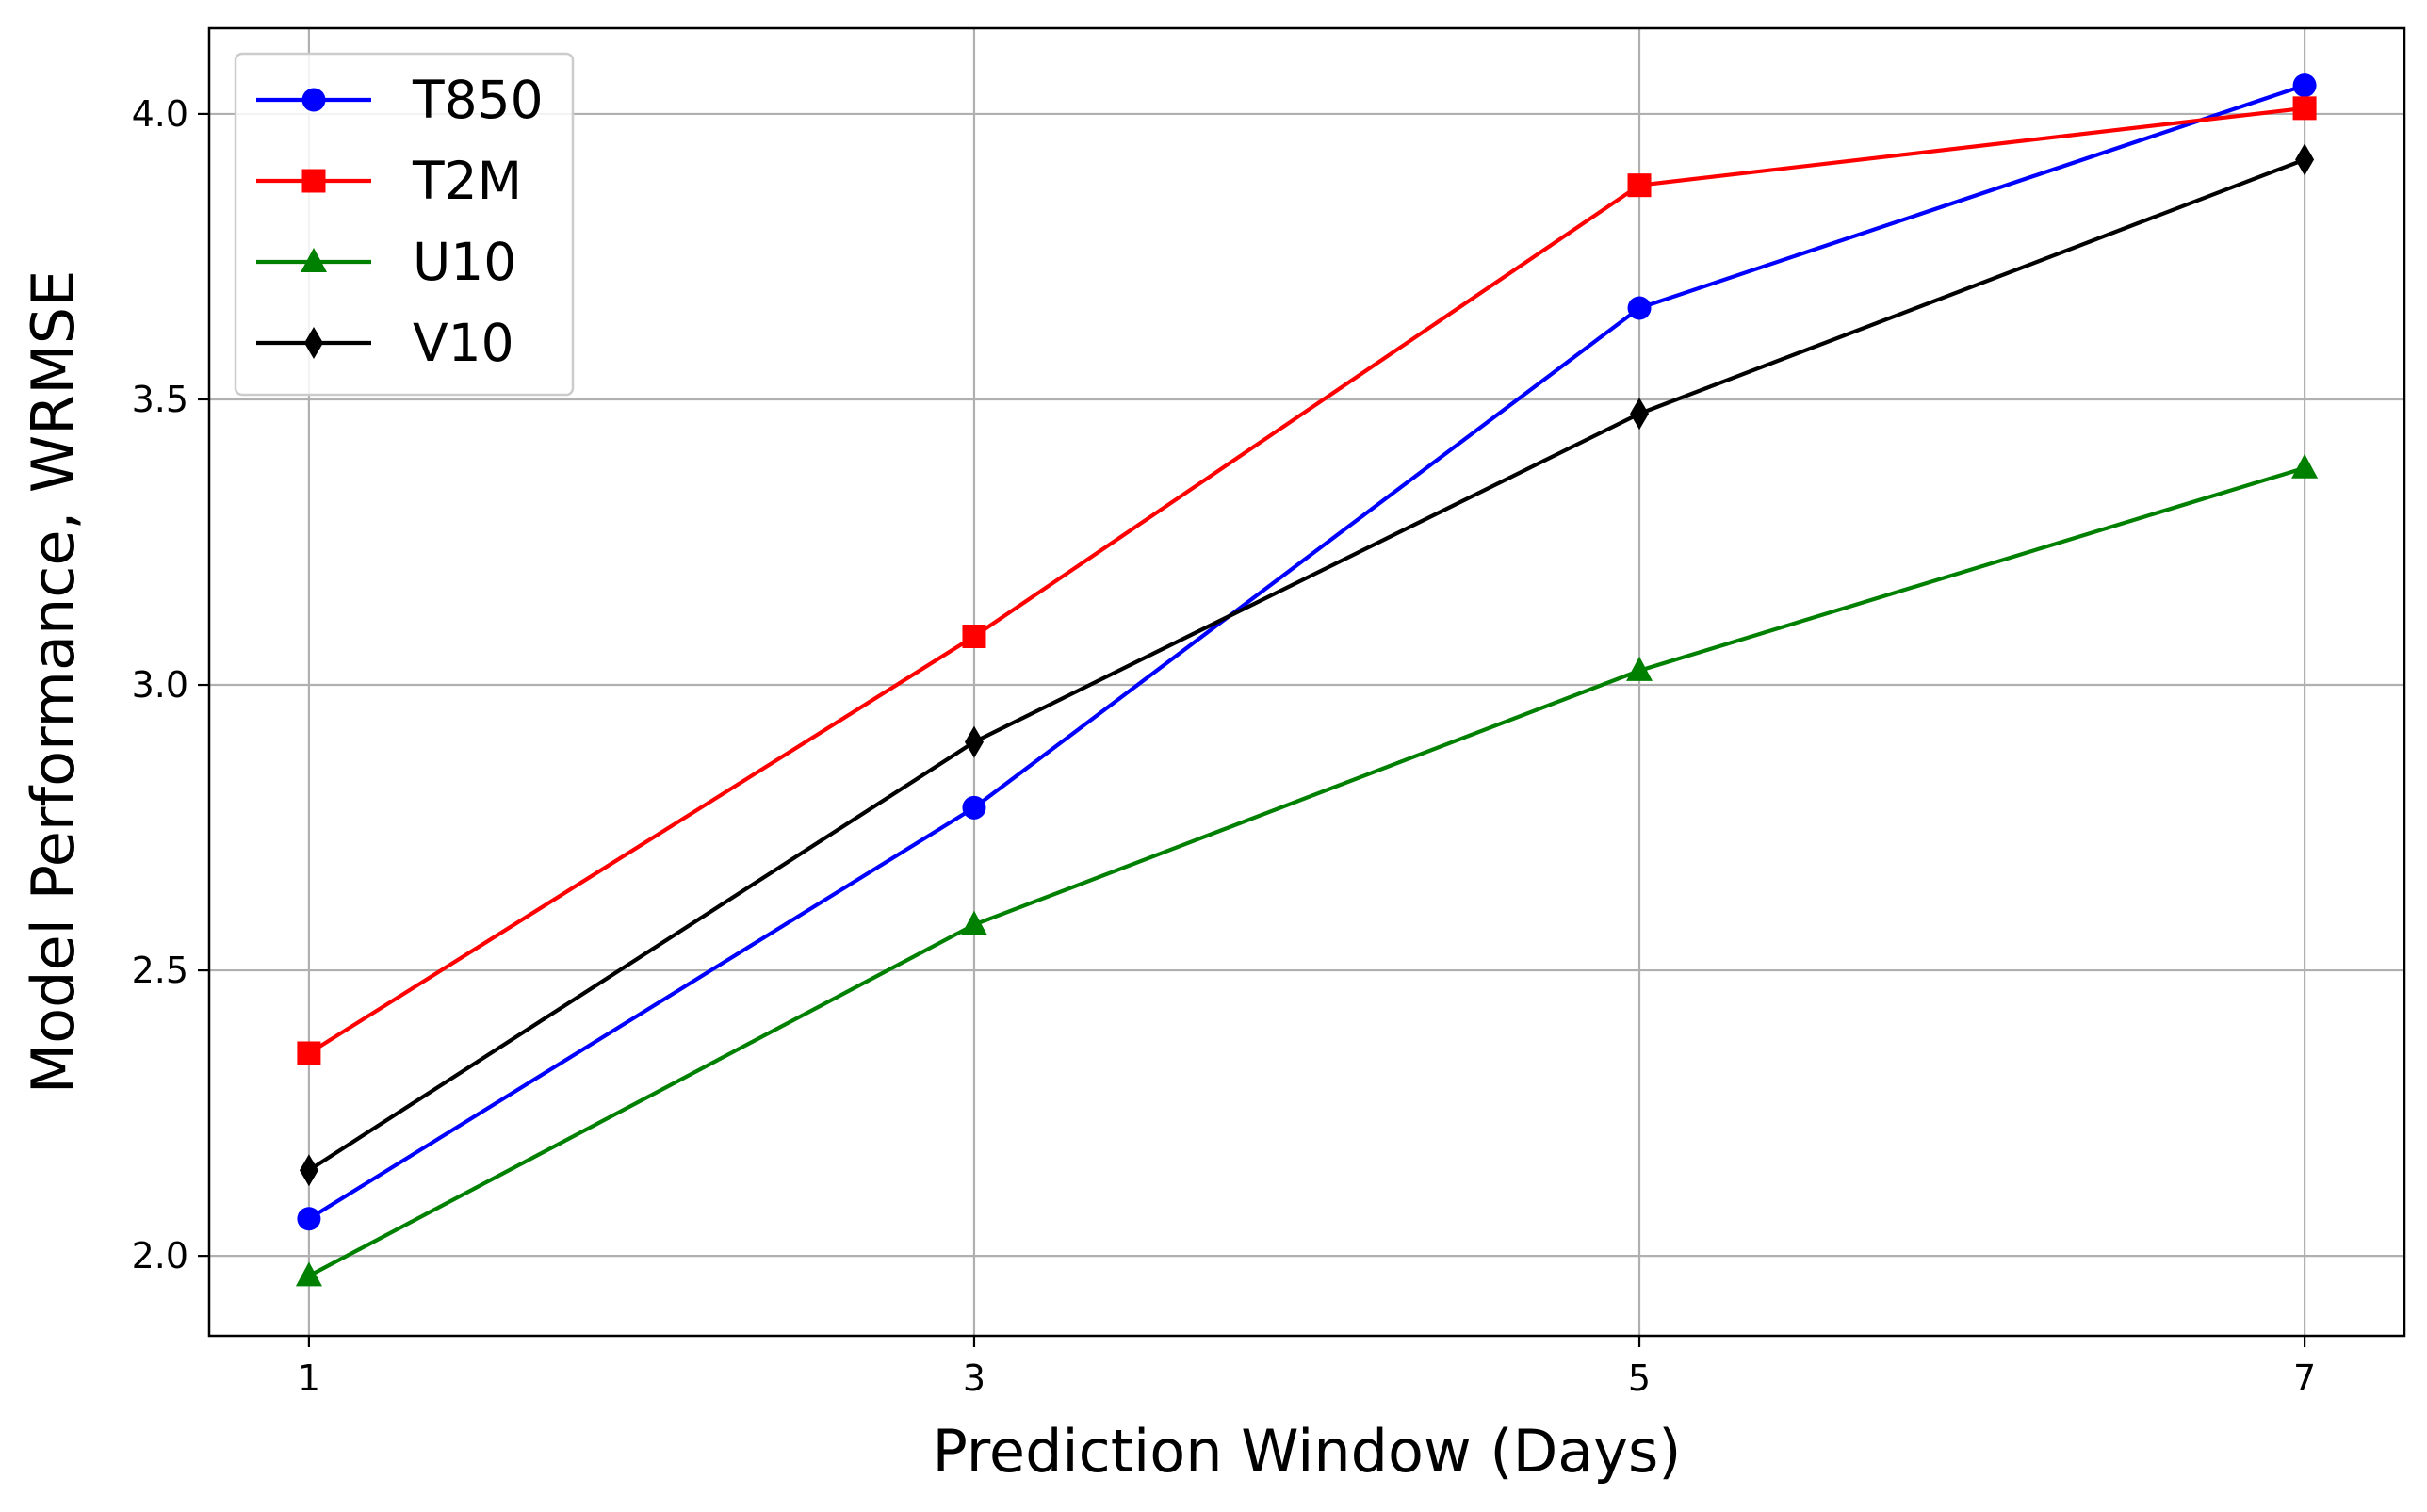 The width and height of the screenshot is (2427, 1512). I want to click on legend-item-v10: V10, so click(385, 343).